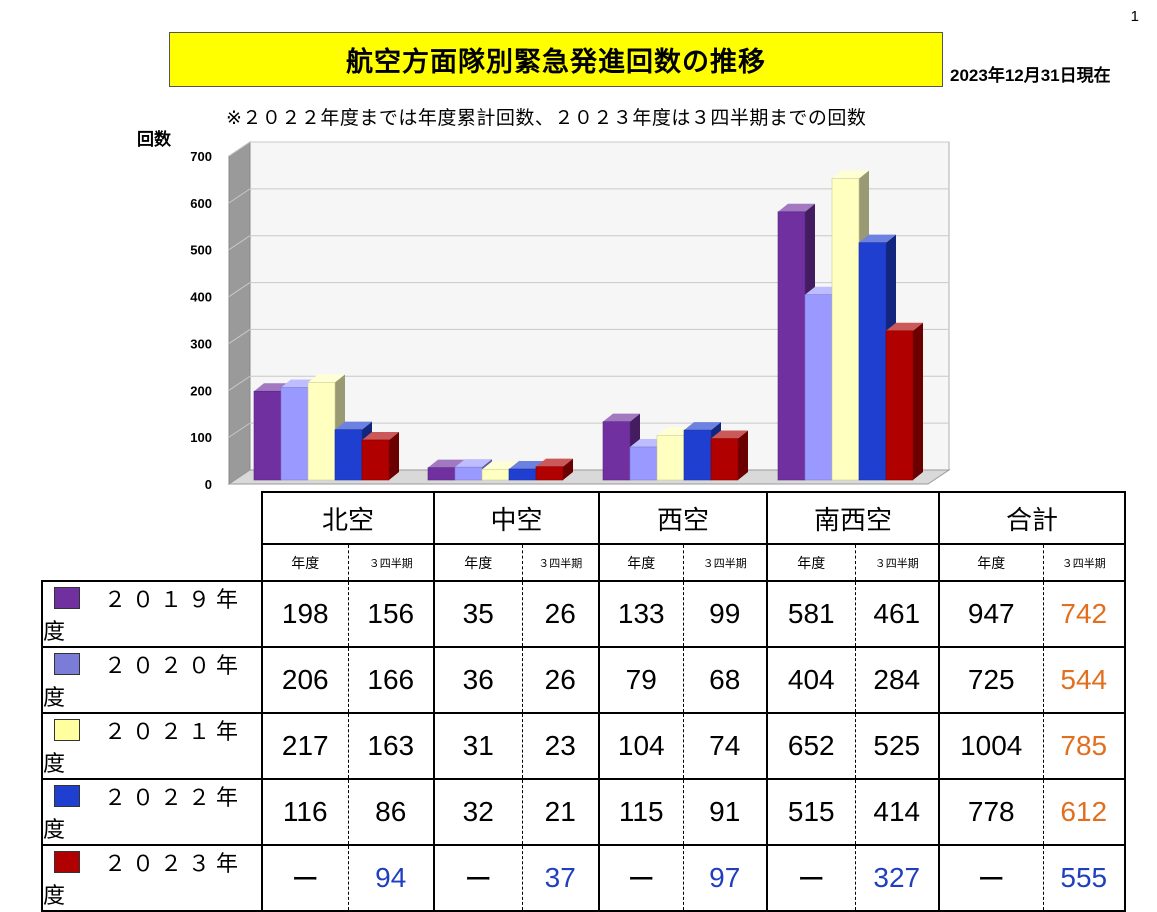 The image size is (1157, 912). What do you see at coordinates (640, 746) in the screenshot?
I see `table-cell: 104` at bounding box center [640, 746].